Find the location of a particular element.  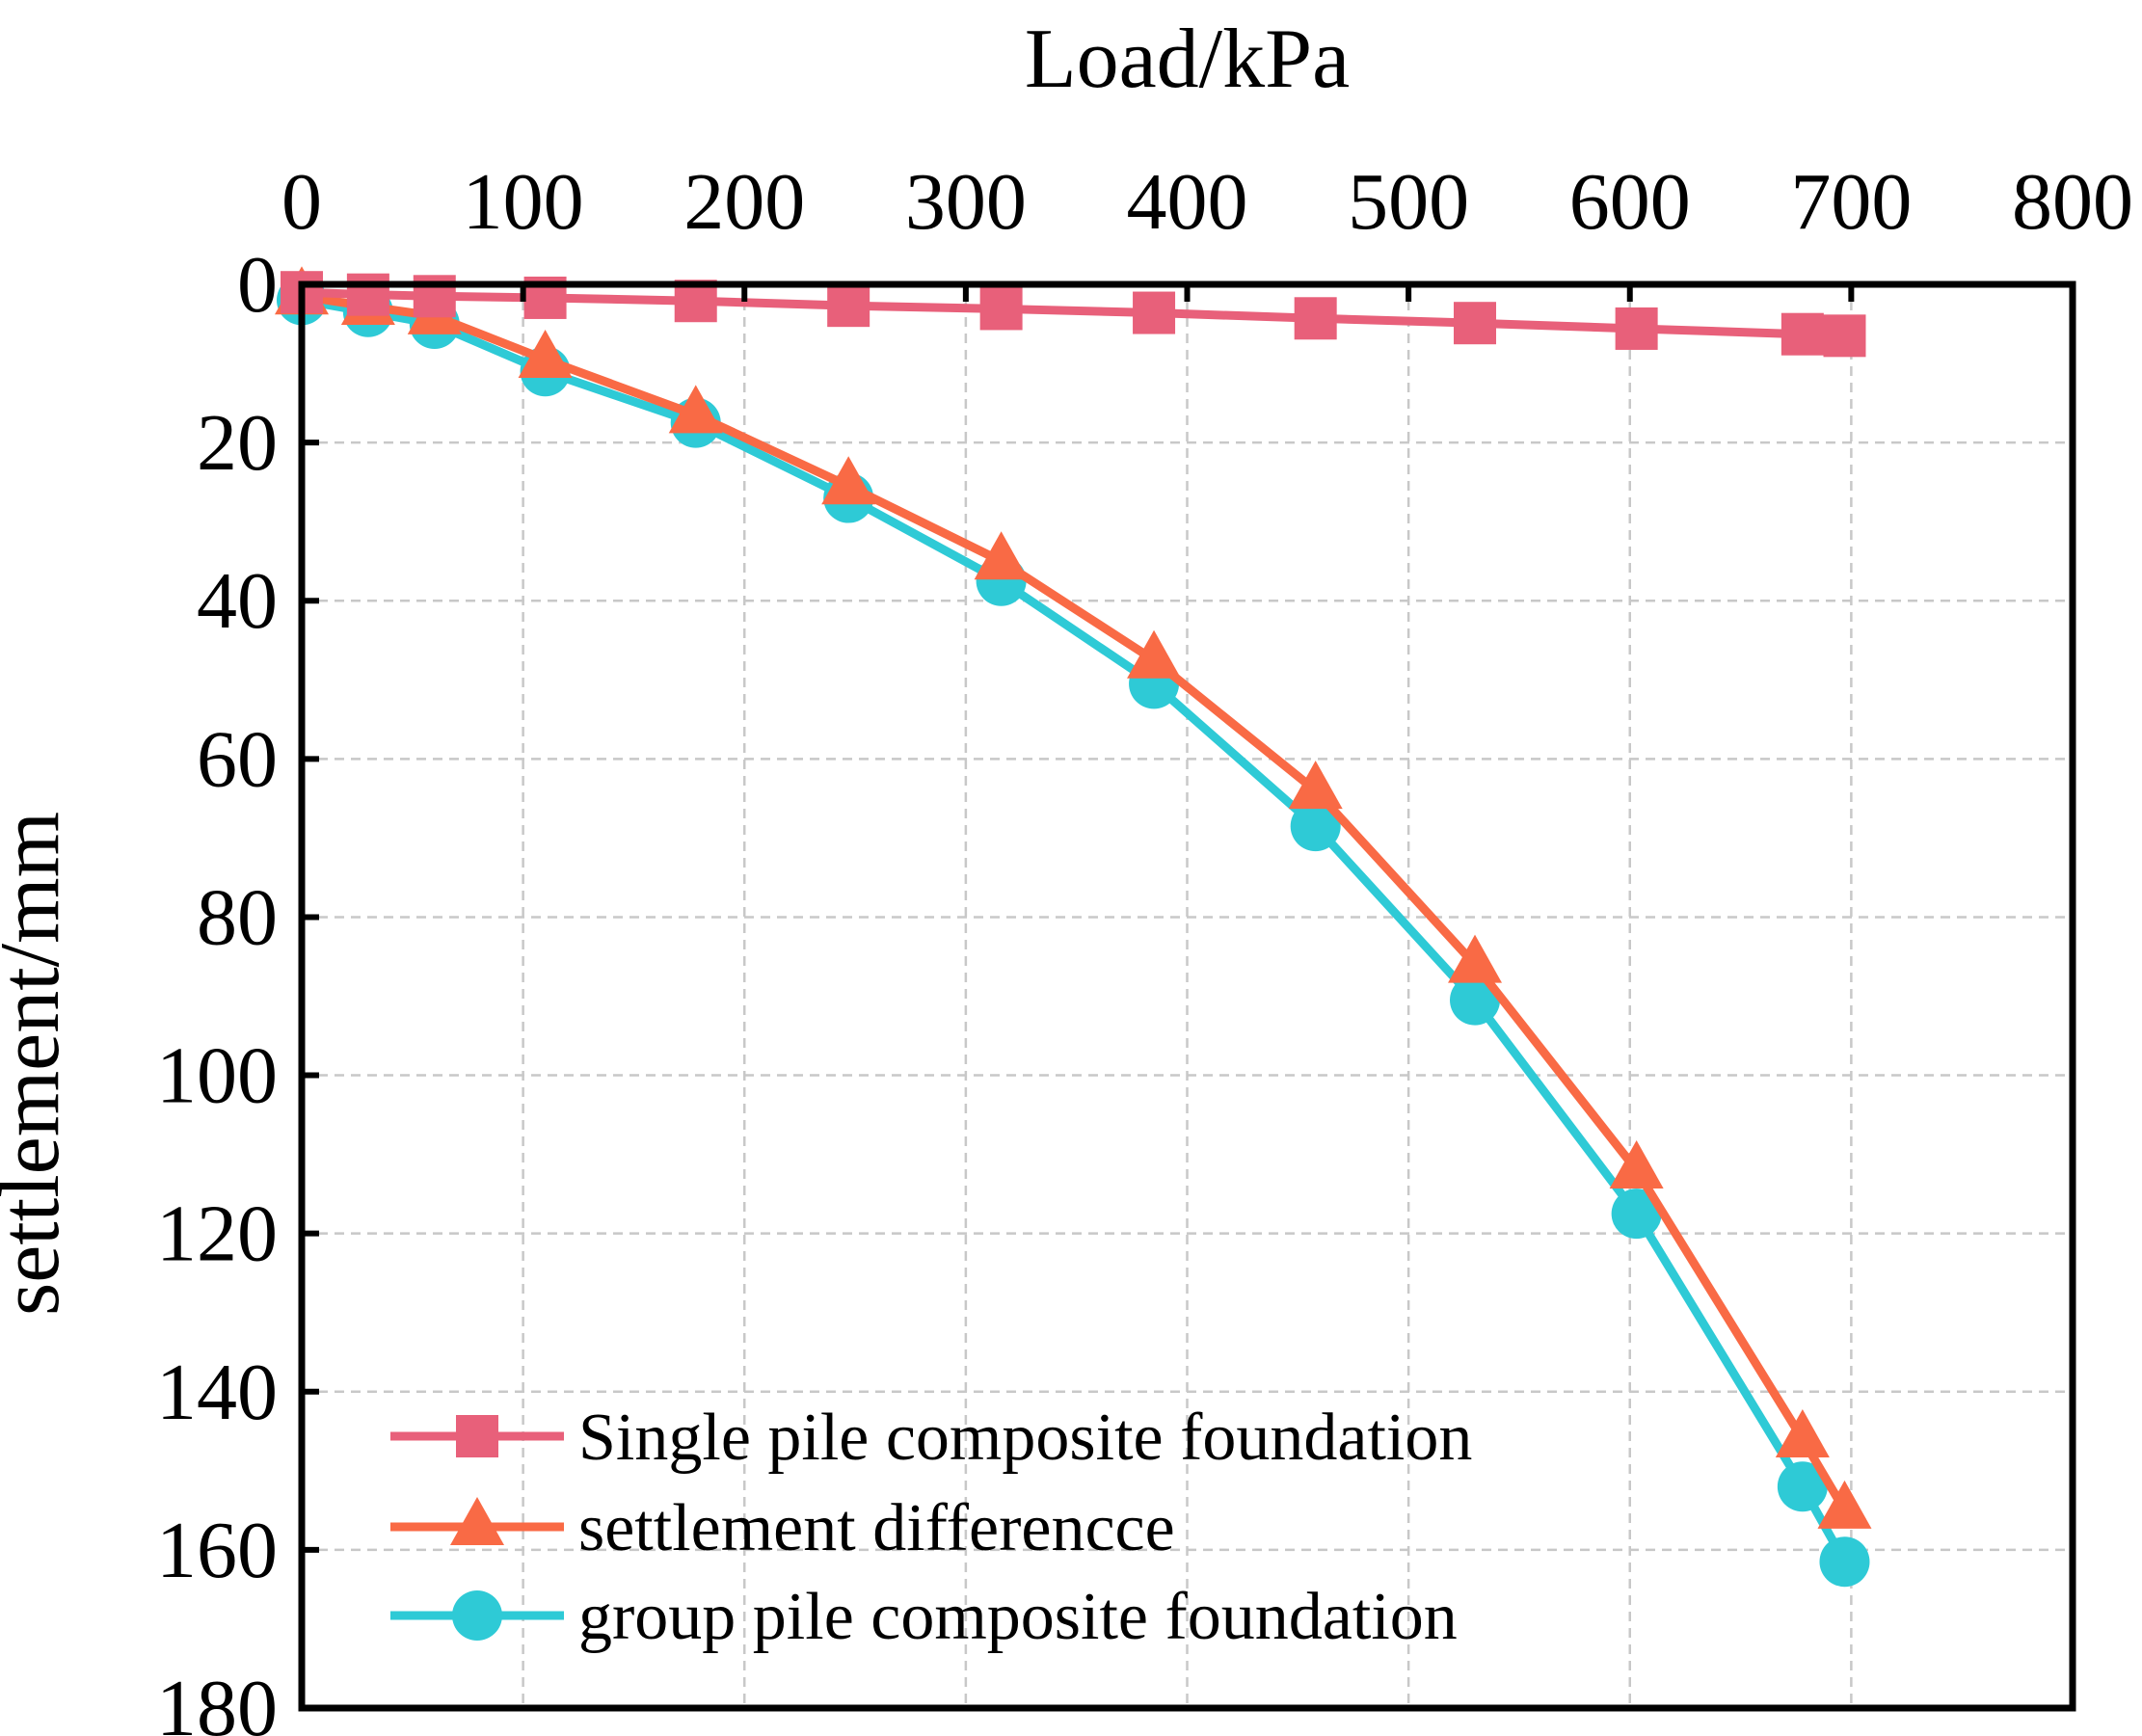

x-tick-label: 500 is located at coordinates (1409, 202).